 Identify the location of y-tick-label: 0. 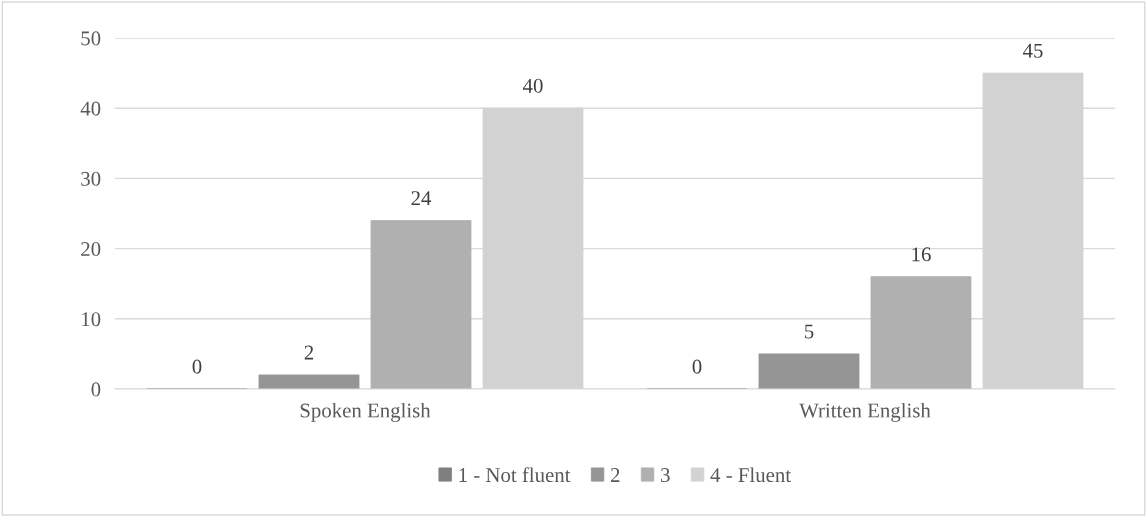
(96, 389).